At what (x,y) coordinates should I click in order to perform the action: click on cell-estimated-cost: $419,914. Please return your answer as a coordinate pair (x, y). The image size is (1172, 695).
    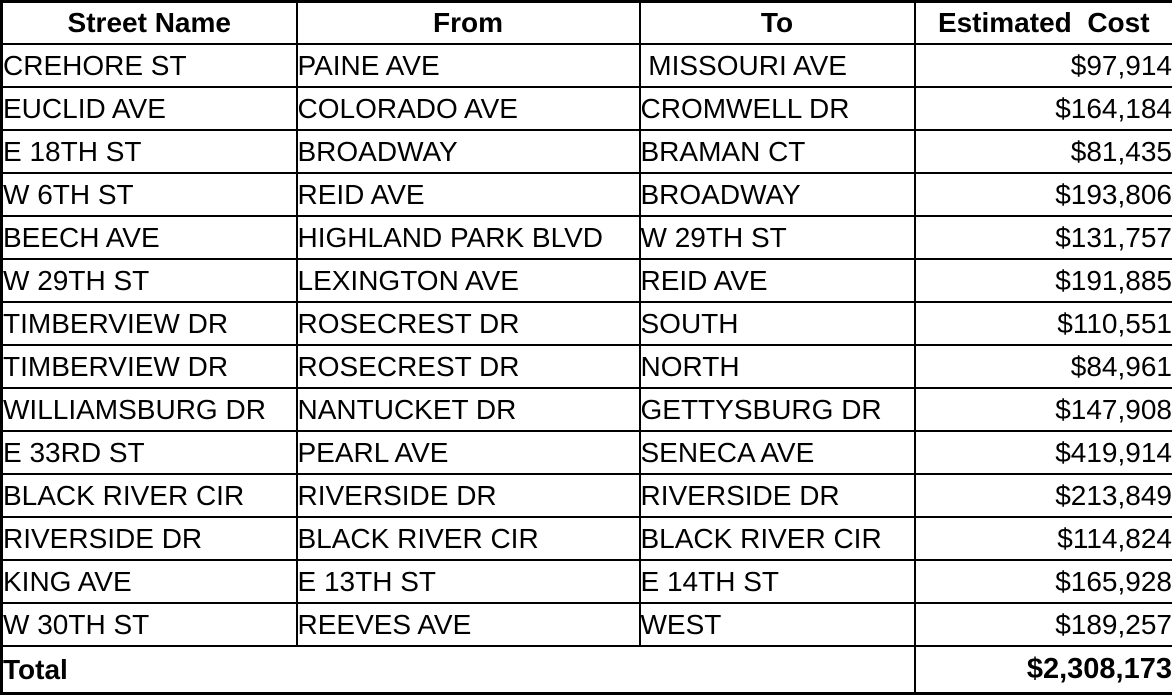
    Looking at the image, I should click on (1042, 452).